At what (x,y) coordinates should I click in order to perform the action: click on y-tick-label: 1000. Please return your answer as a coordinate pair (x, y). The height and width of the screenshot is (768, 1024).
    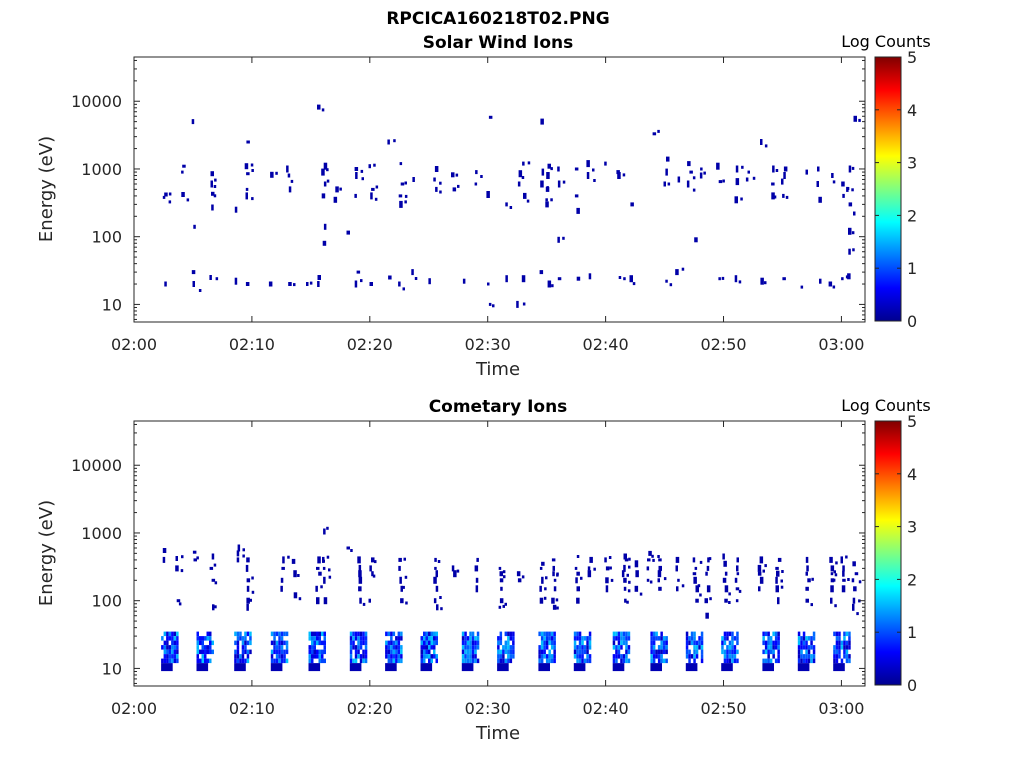
    Looking at the image, I should click on (101, 533).